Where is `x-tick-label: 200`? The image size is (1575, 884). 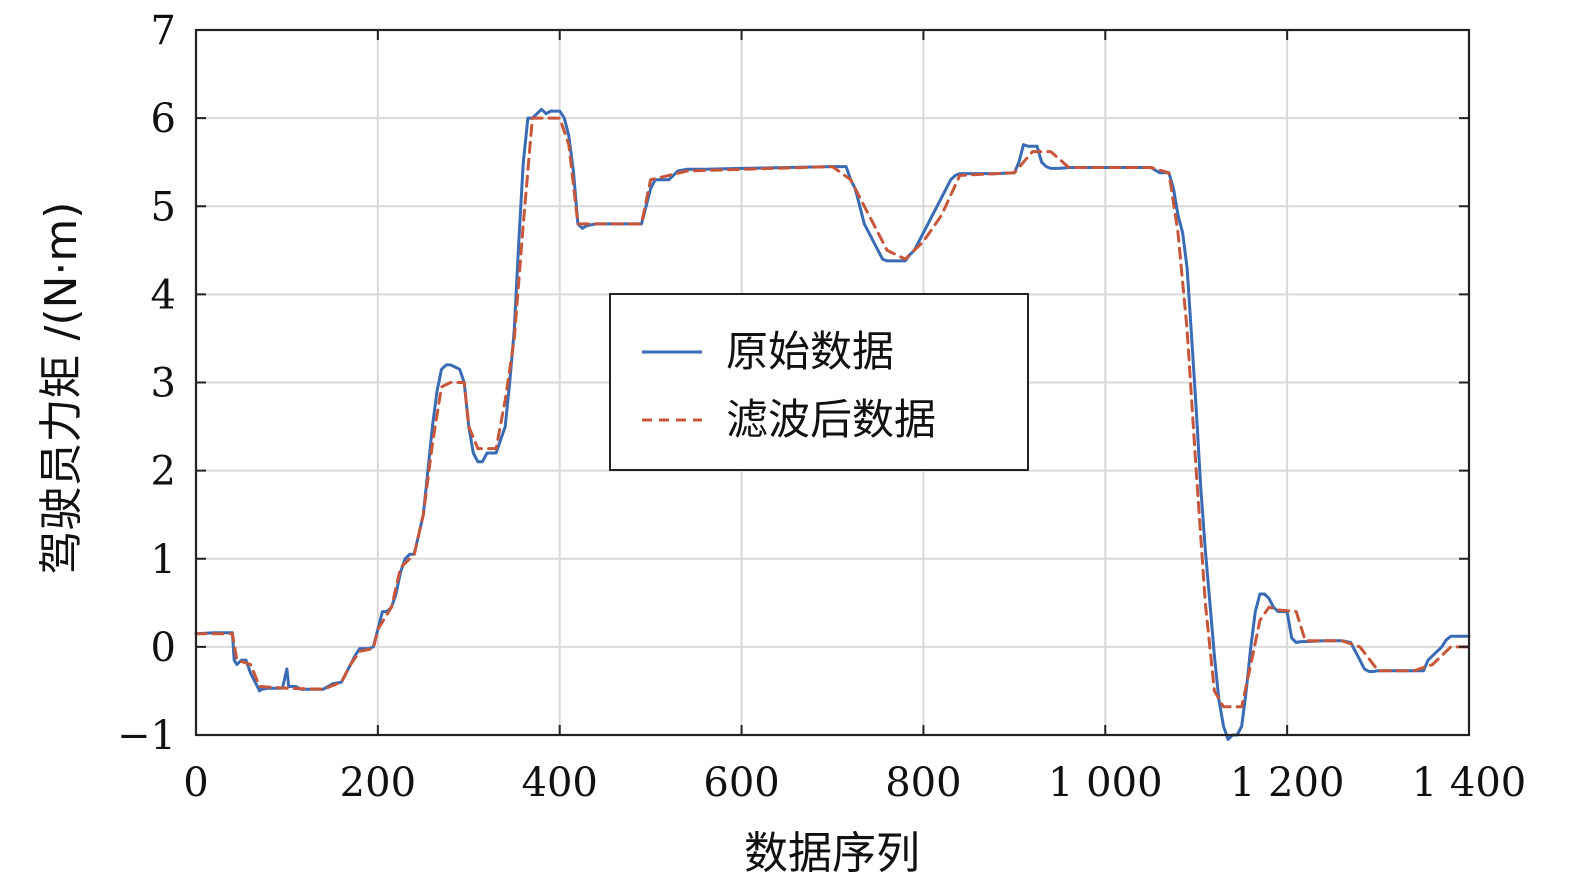 x-tick-label: 200 is located at coordinates (378, 783).